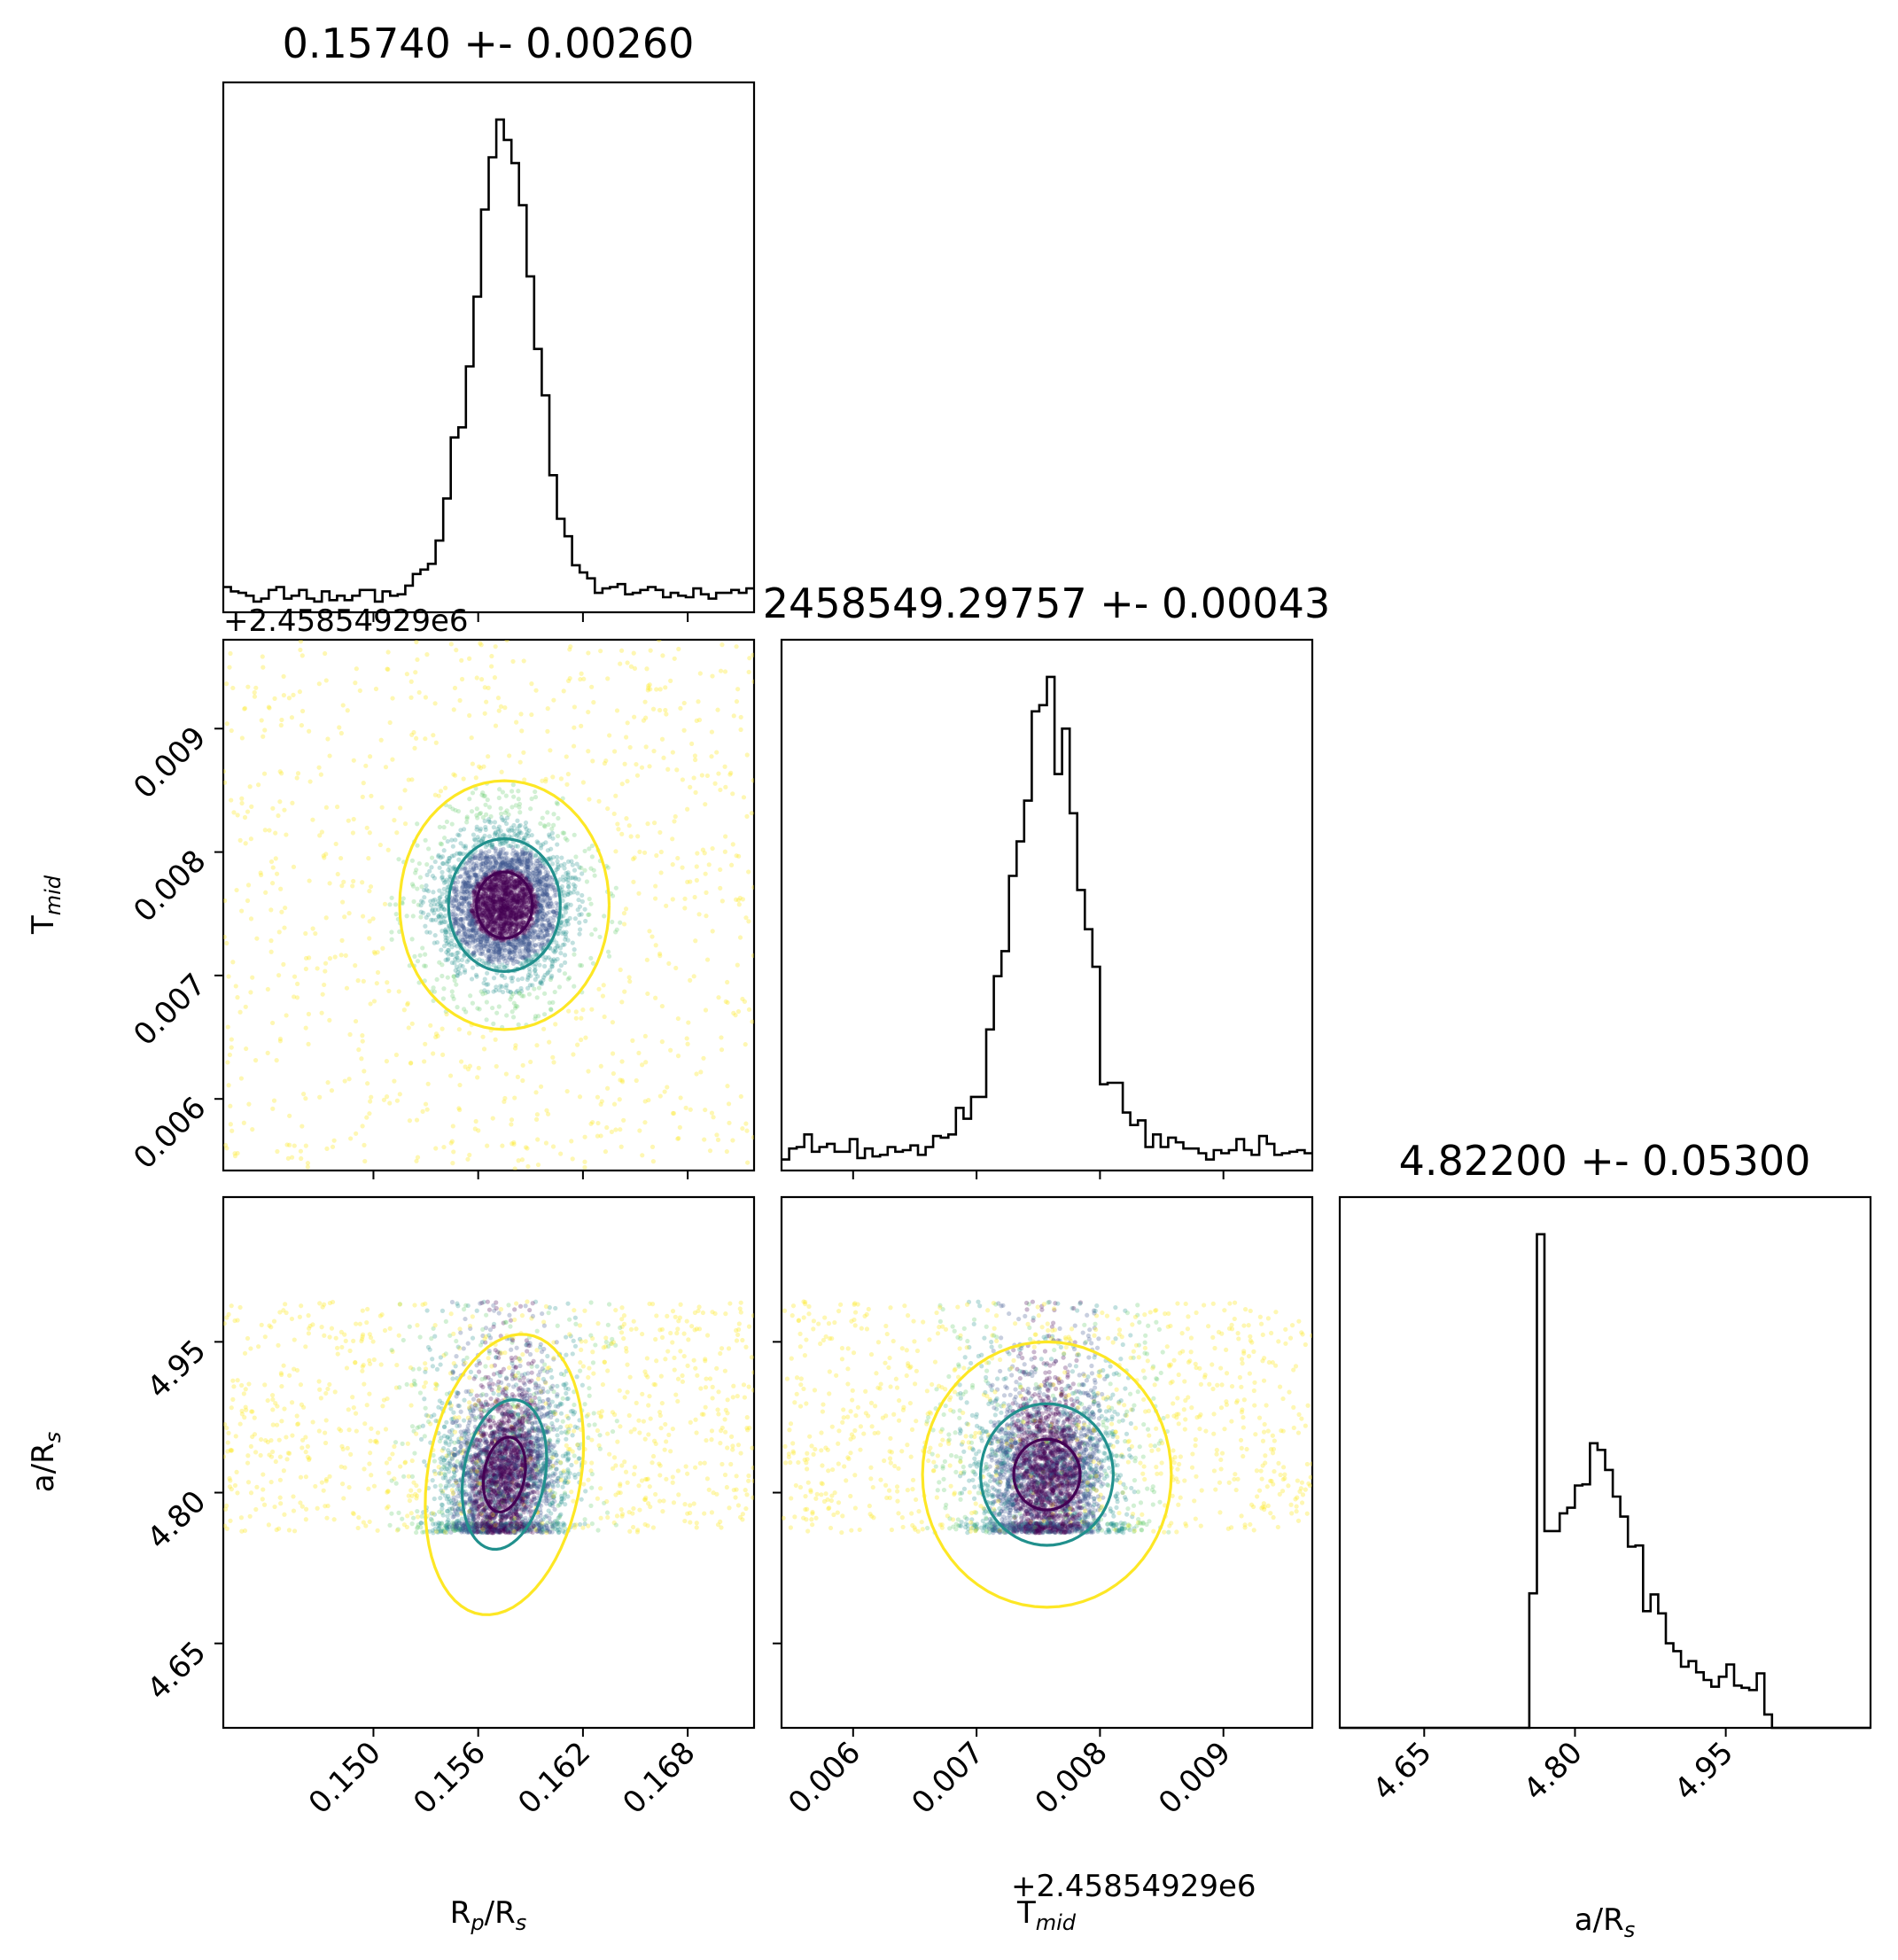 This screenshot has height=1960, width=1898. What do you see at coordinates (488, 1915) in the screenshot?
I see `xlabel-rp: Rp/Rs` at bounding box center [488, 1915].